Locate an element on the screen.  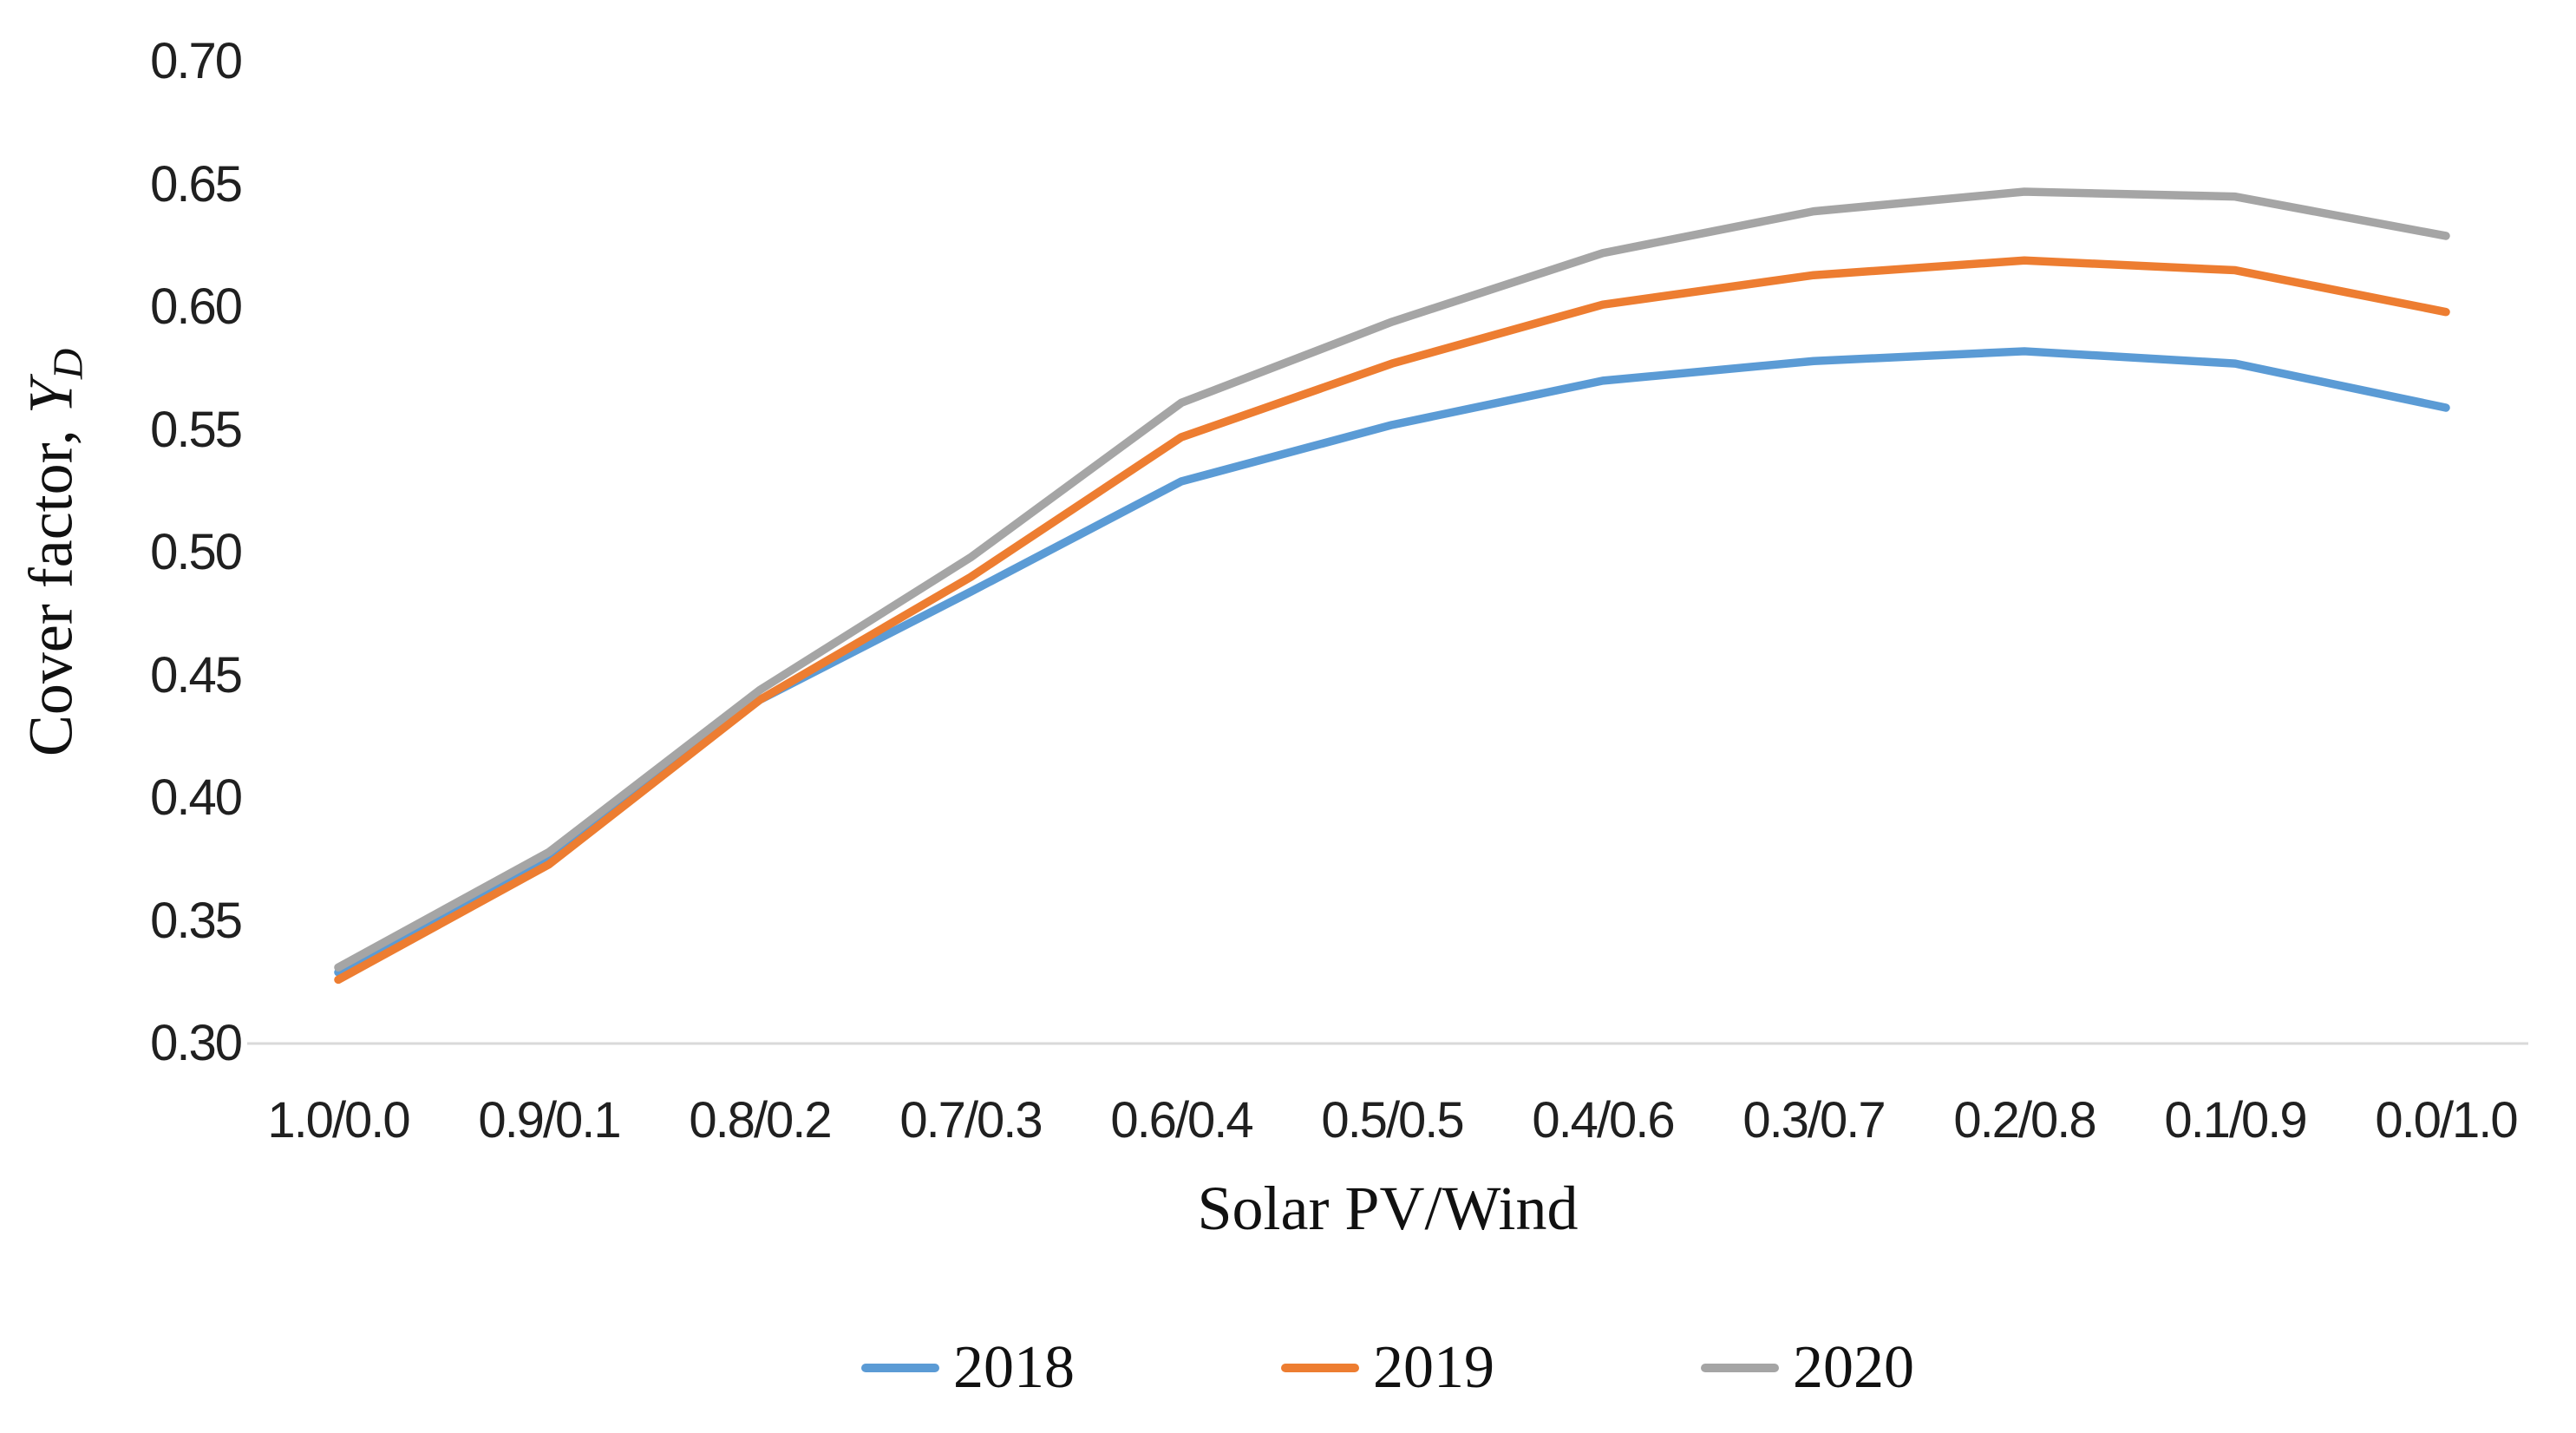
legend-entry-2018: 2018 is located at coordinates (968, 1368).